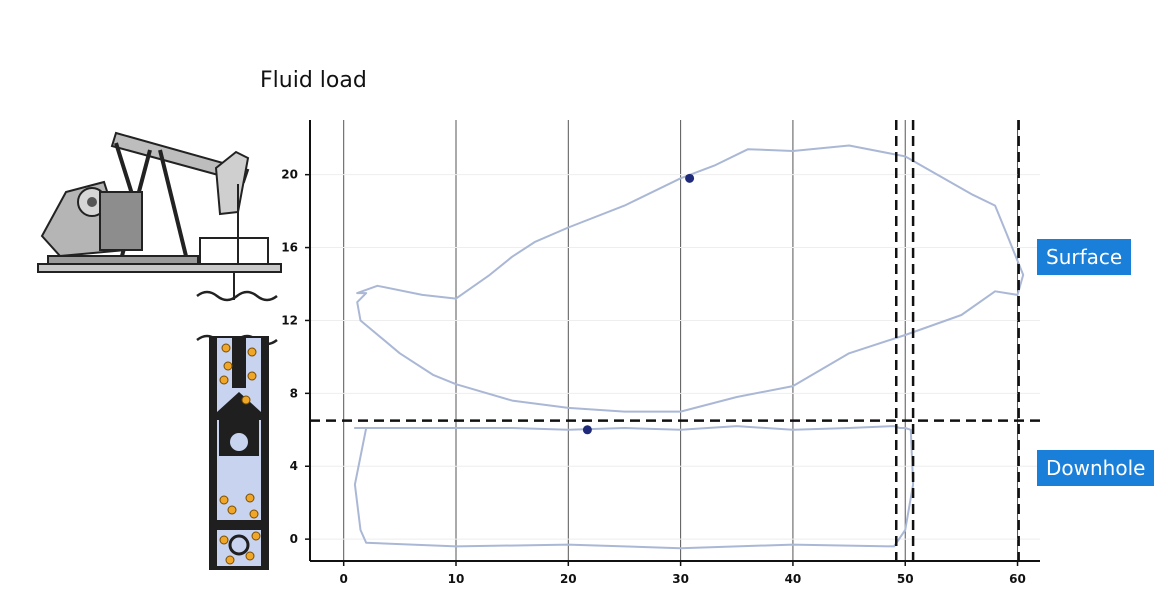  Describe the element at coordinates (159, 216) in the screenshot. I see `pump-jack-illustration` at that location.